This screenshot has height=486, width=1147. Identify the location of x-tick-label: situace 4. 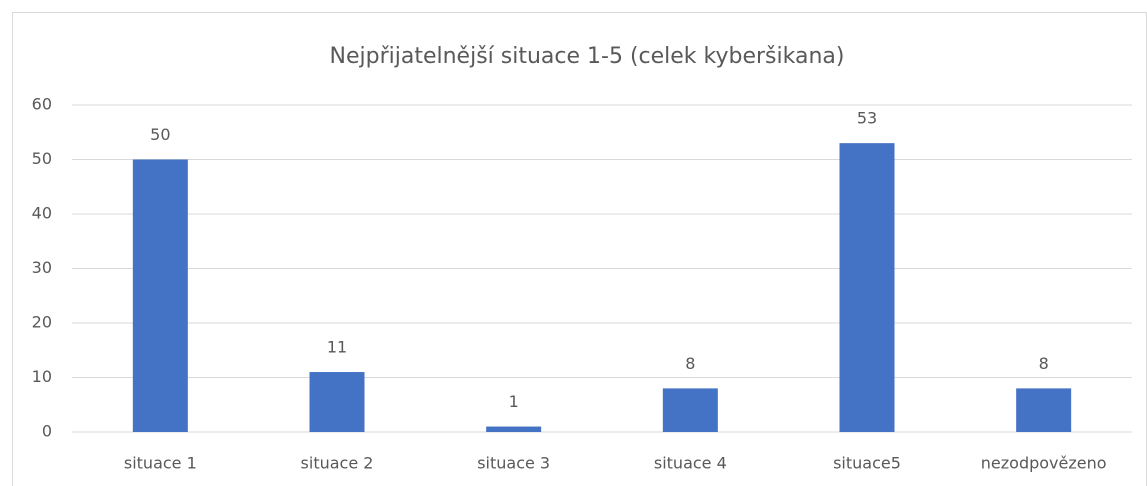
(690, 463).